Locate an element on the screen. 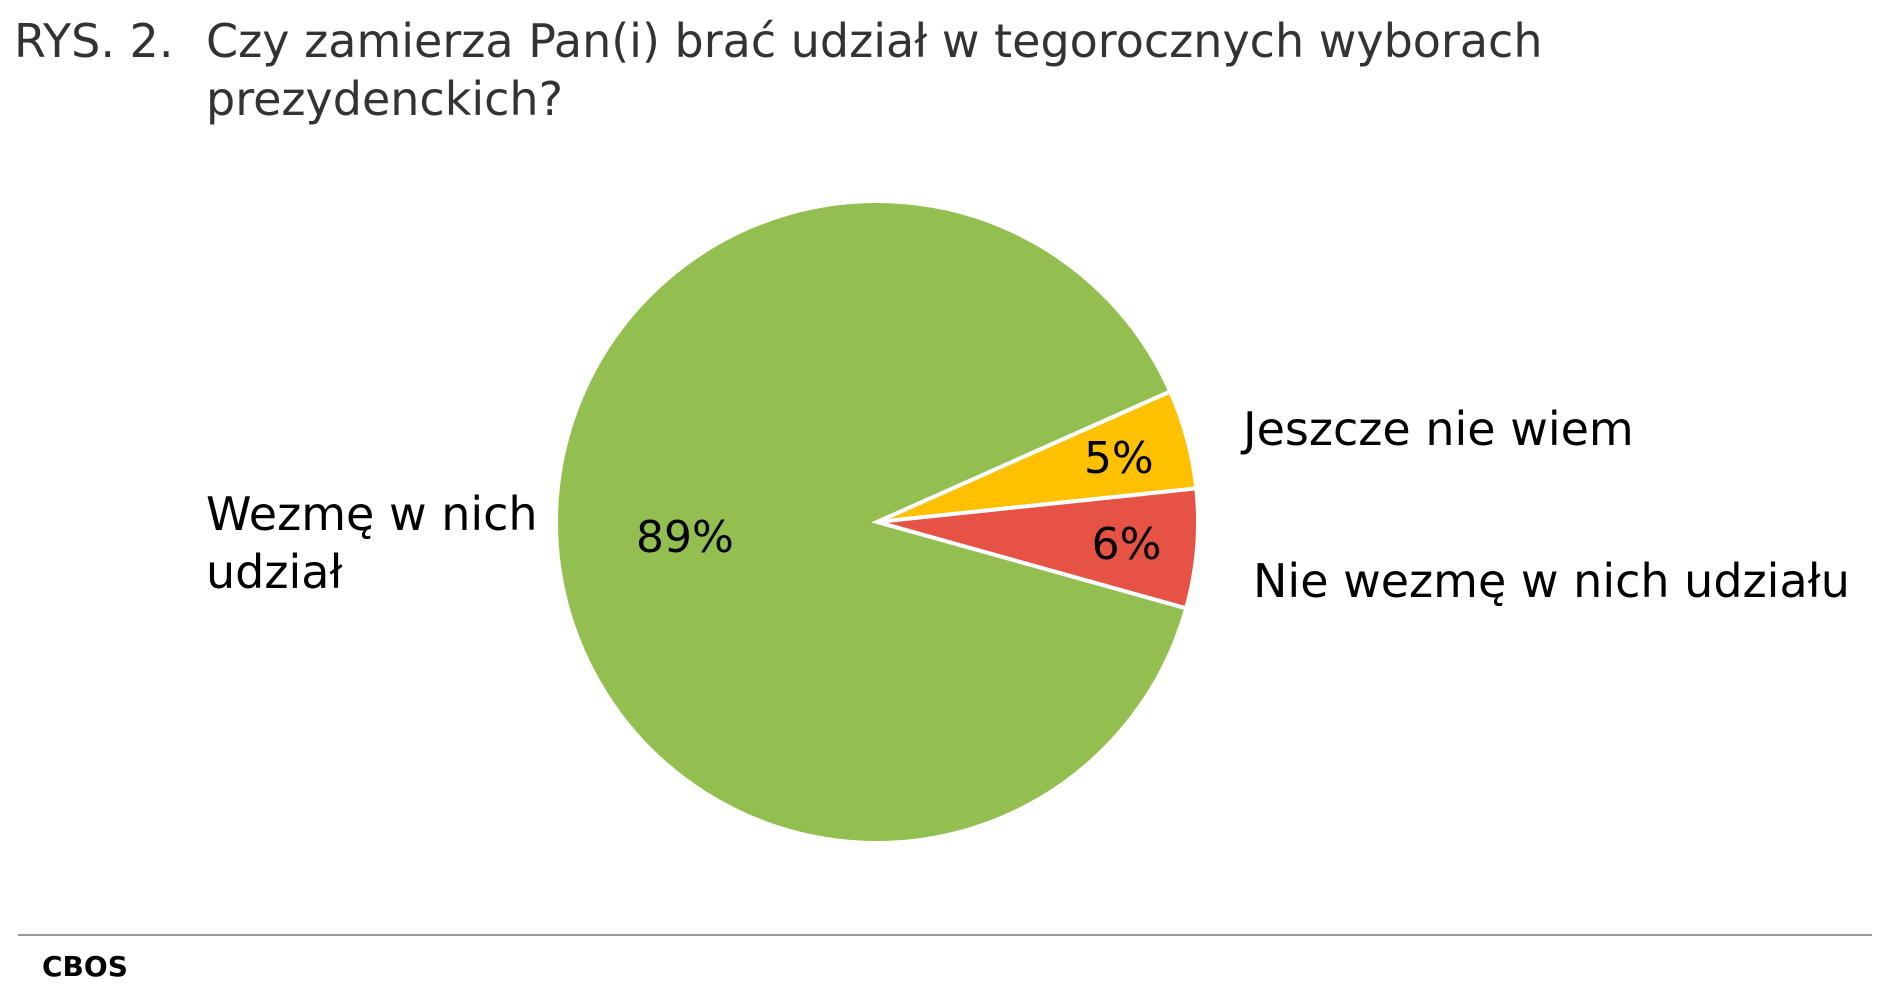 The width and height of the screenshot is (1891, 1006). category-label: Nie wezmę w nich udziału is located at coordinates (1551, 581).